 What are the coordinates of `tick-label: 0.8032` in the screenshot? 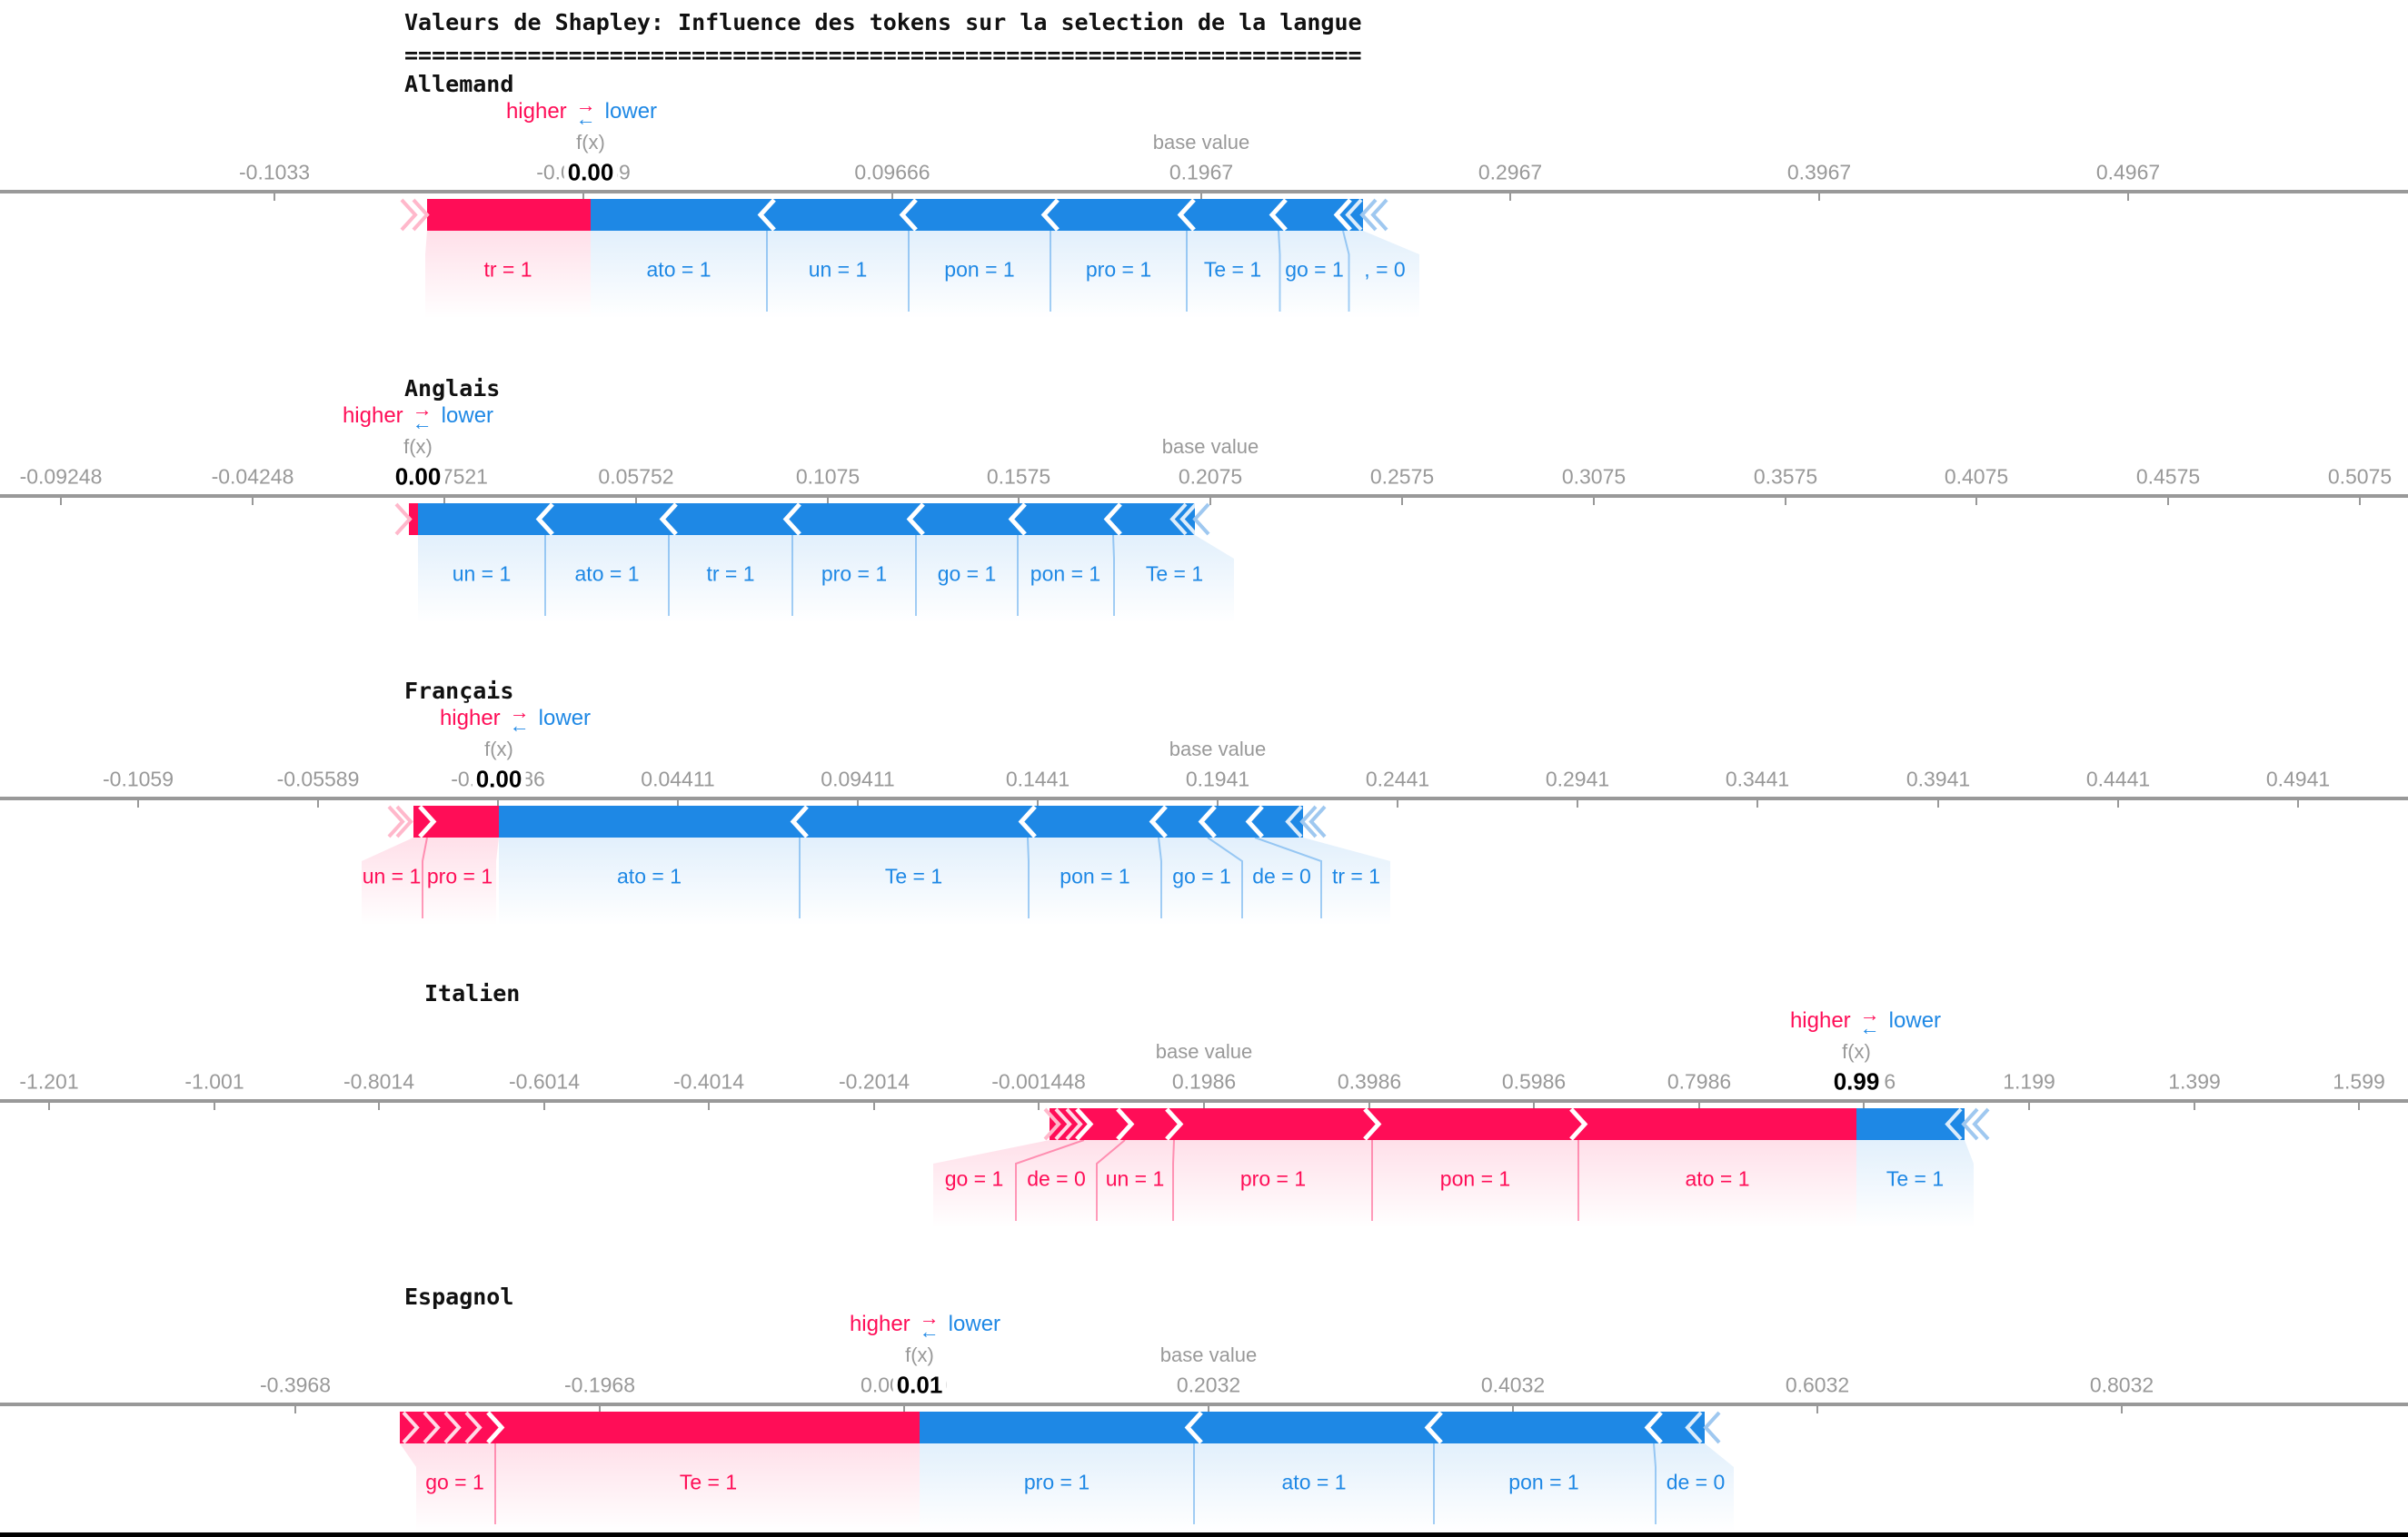 It's located at (2121, 1385).